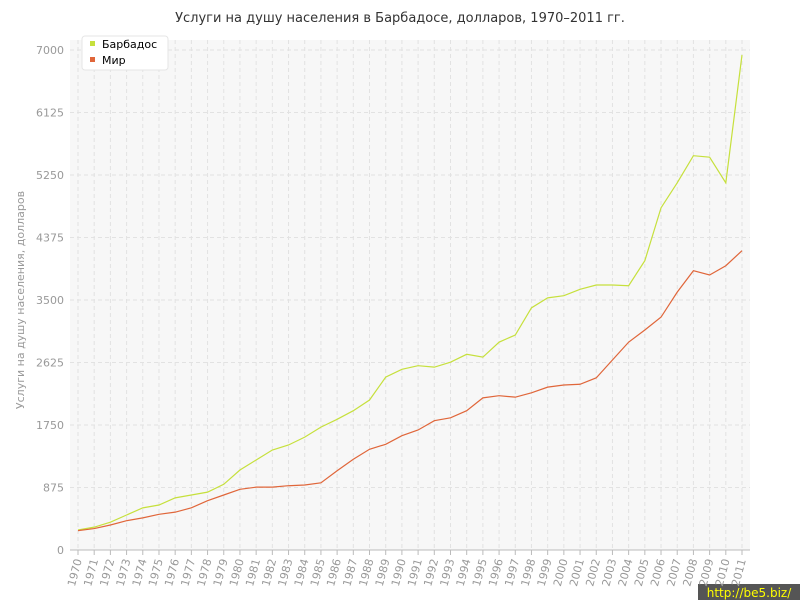 The height and width of the screenshot is (600, 800). I want to click on y-tick-label: 875, so click(53, 488).